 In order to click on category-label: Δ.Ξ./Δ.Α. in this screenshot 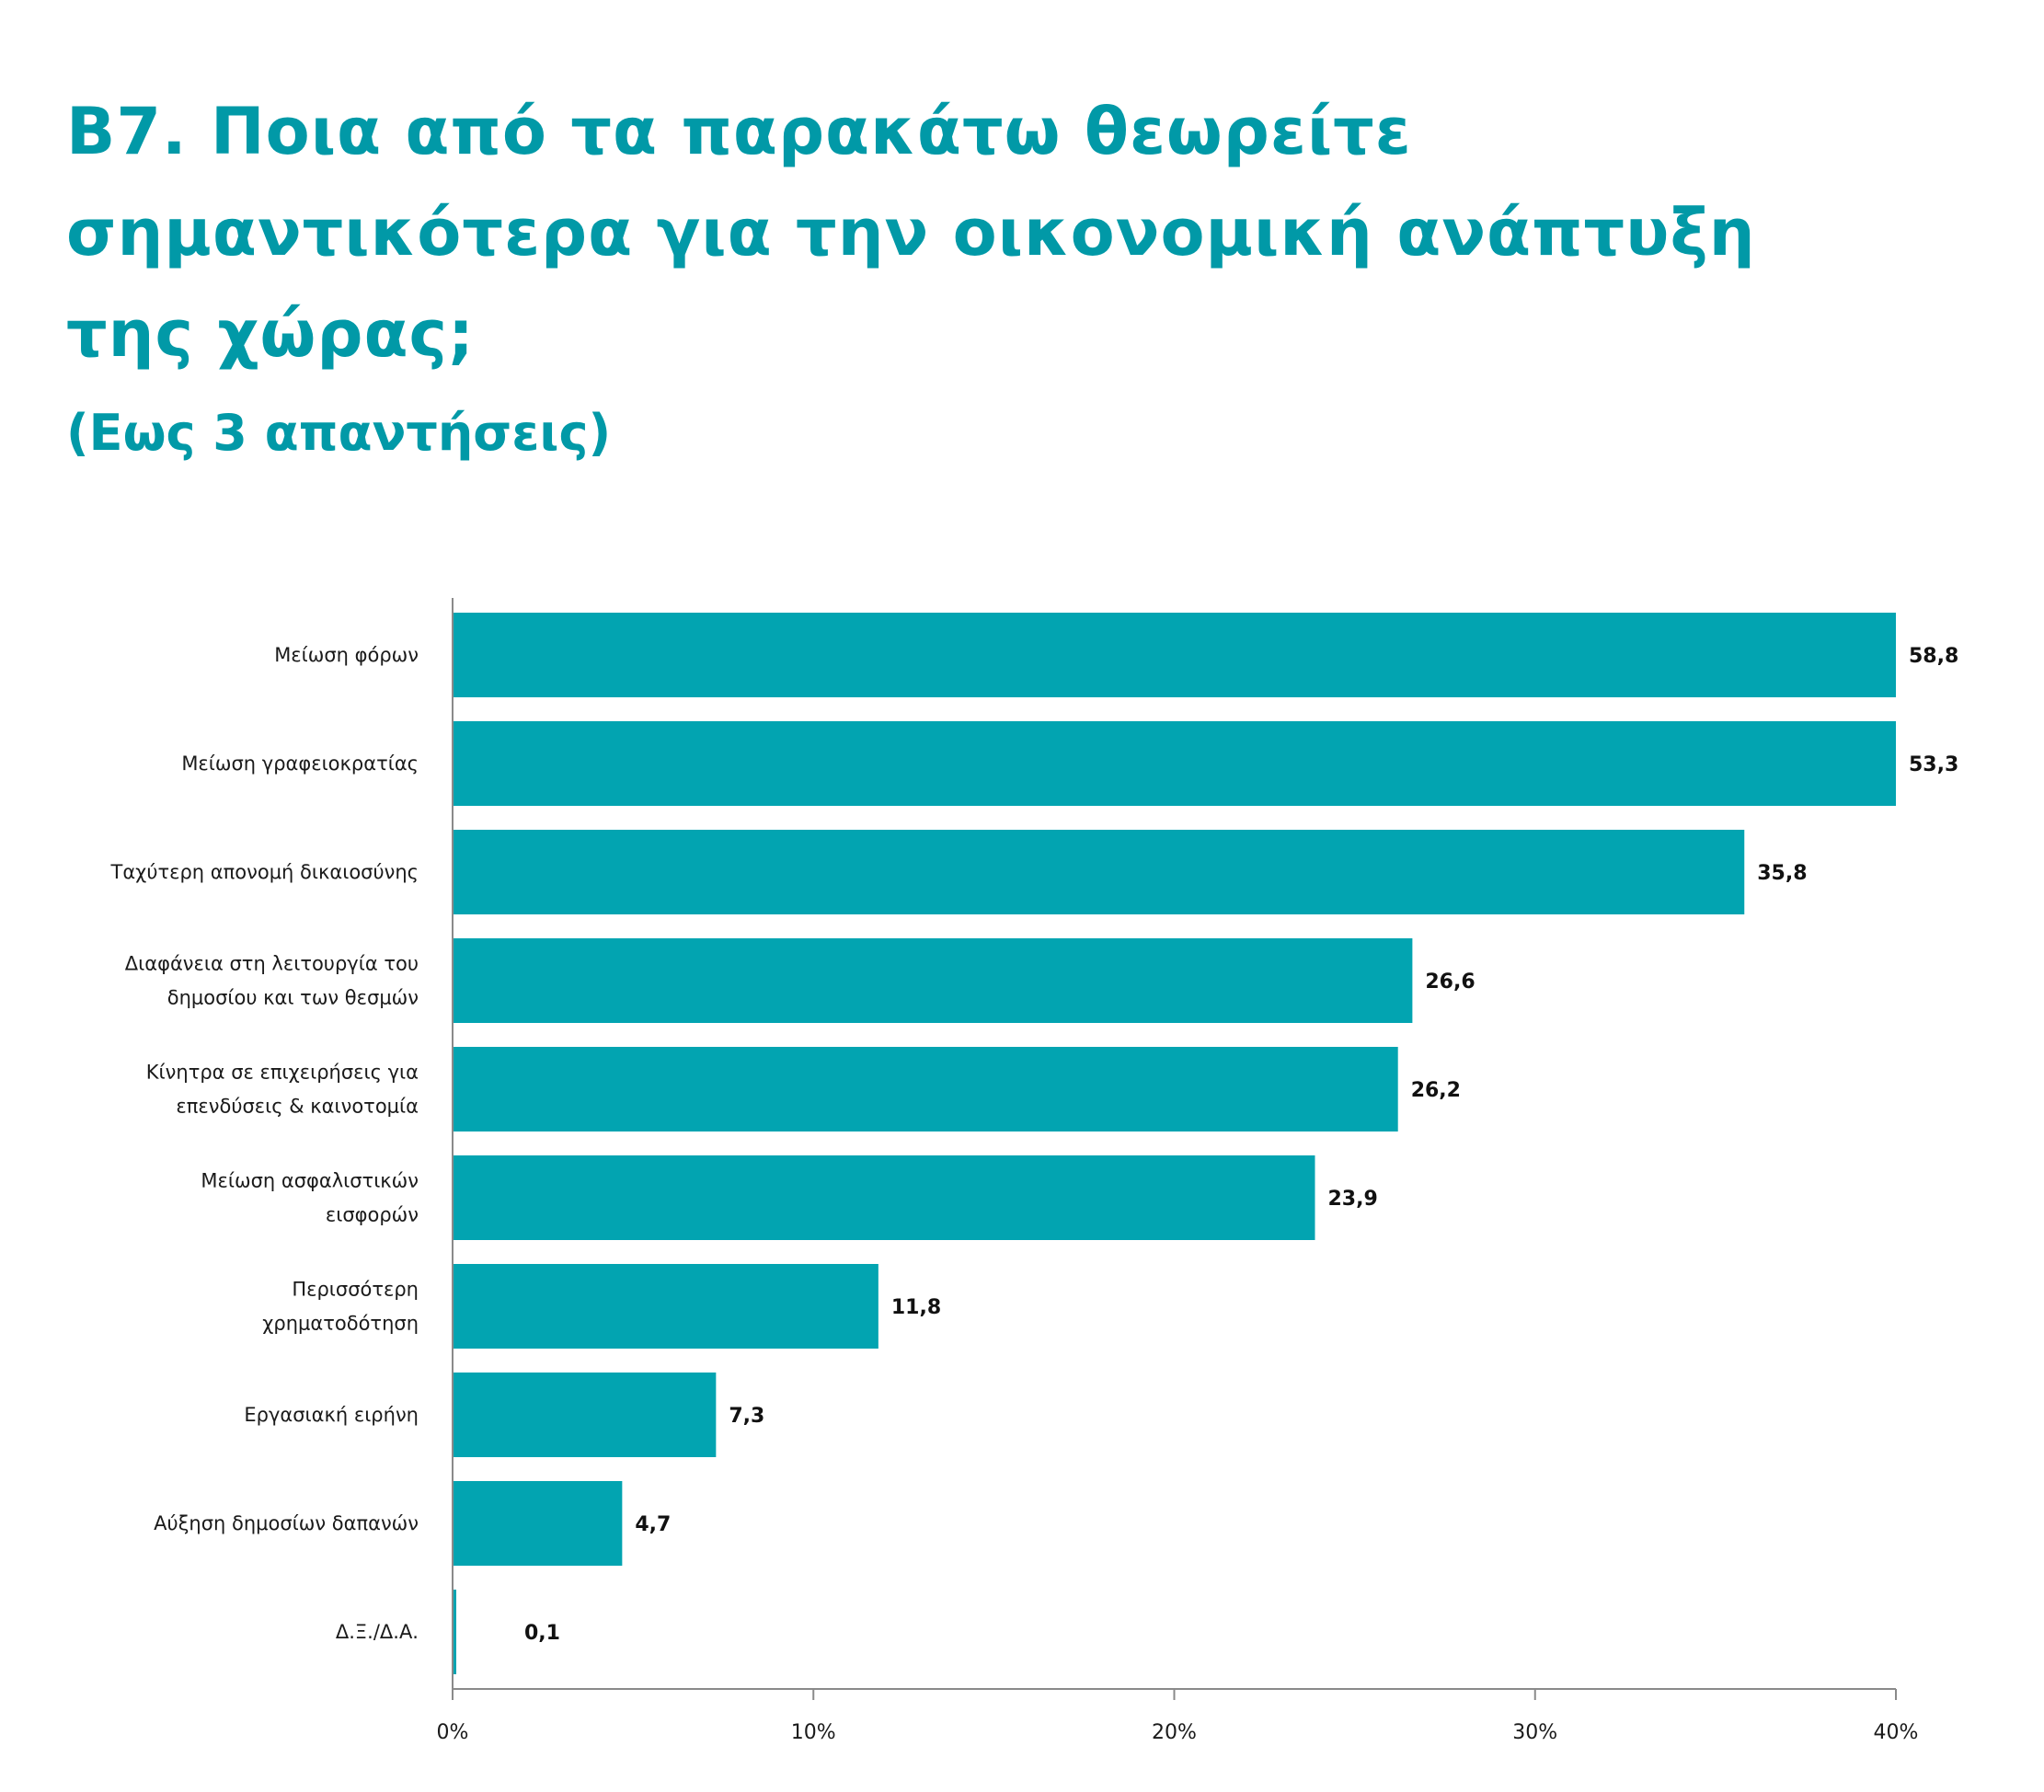, I will do `click(377, 1632)`.